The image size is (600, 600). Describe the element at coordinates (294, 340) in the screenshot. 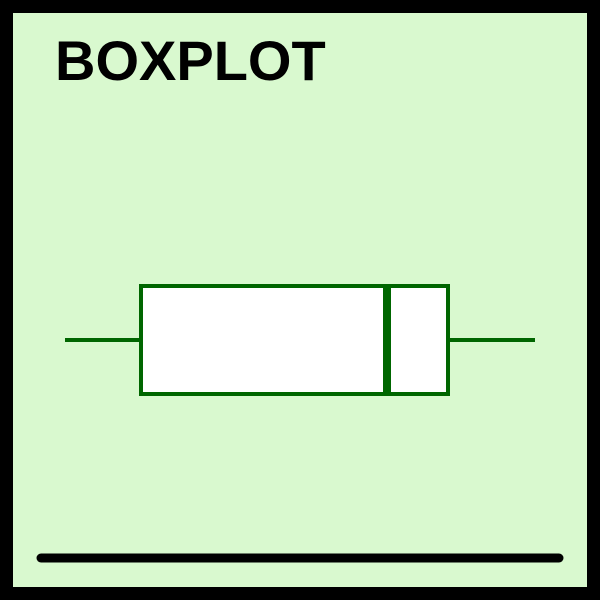

I see `box-body` at that location.